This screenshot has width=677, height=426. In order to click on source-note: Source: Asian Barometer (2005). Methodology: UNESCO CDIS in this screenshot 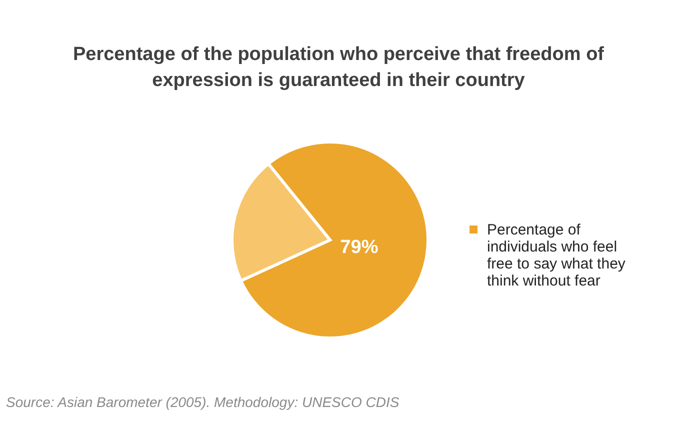, I will do `click(203, 402)`.